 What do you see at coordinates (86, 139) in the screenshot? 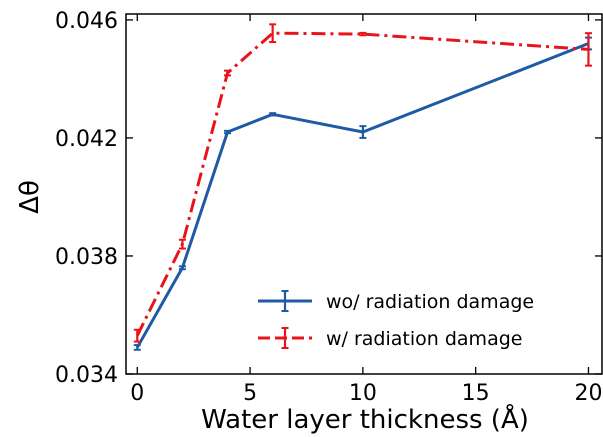
I see `y-tick-label: 0.042` at bounding box center [86, 139].